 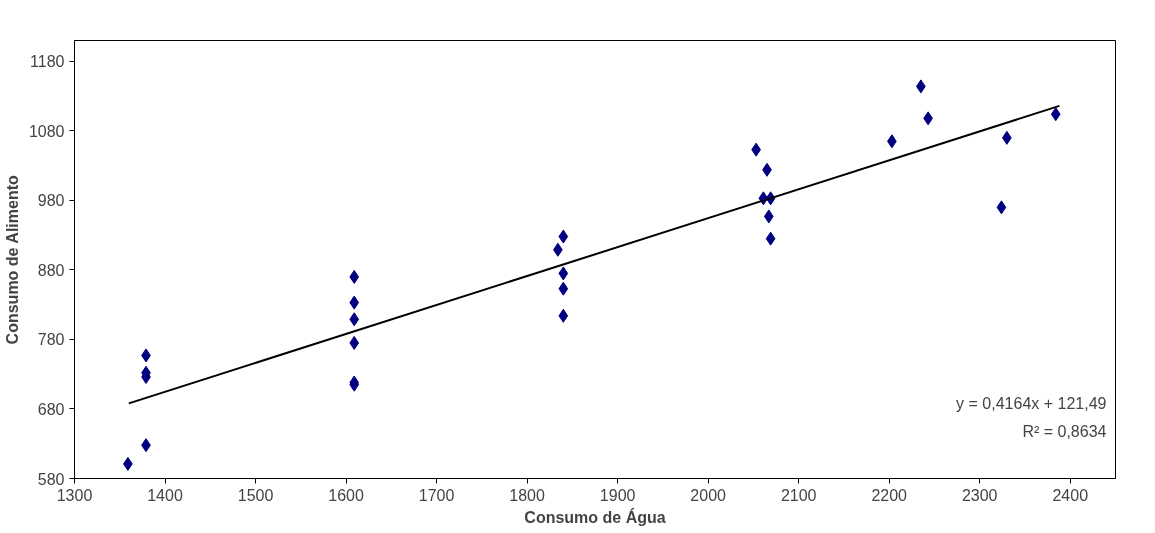 I want to click on y-tick-label: 580, so click(x=51, y=479).